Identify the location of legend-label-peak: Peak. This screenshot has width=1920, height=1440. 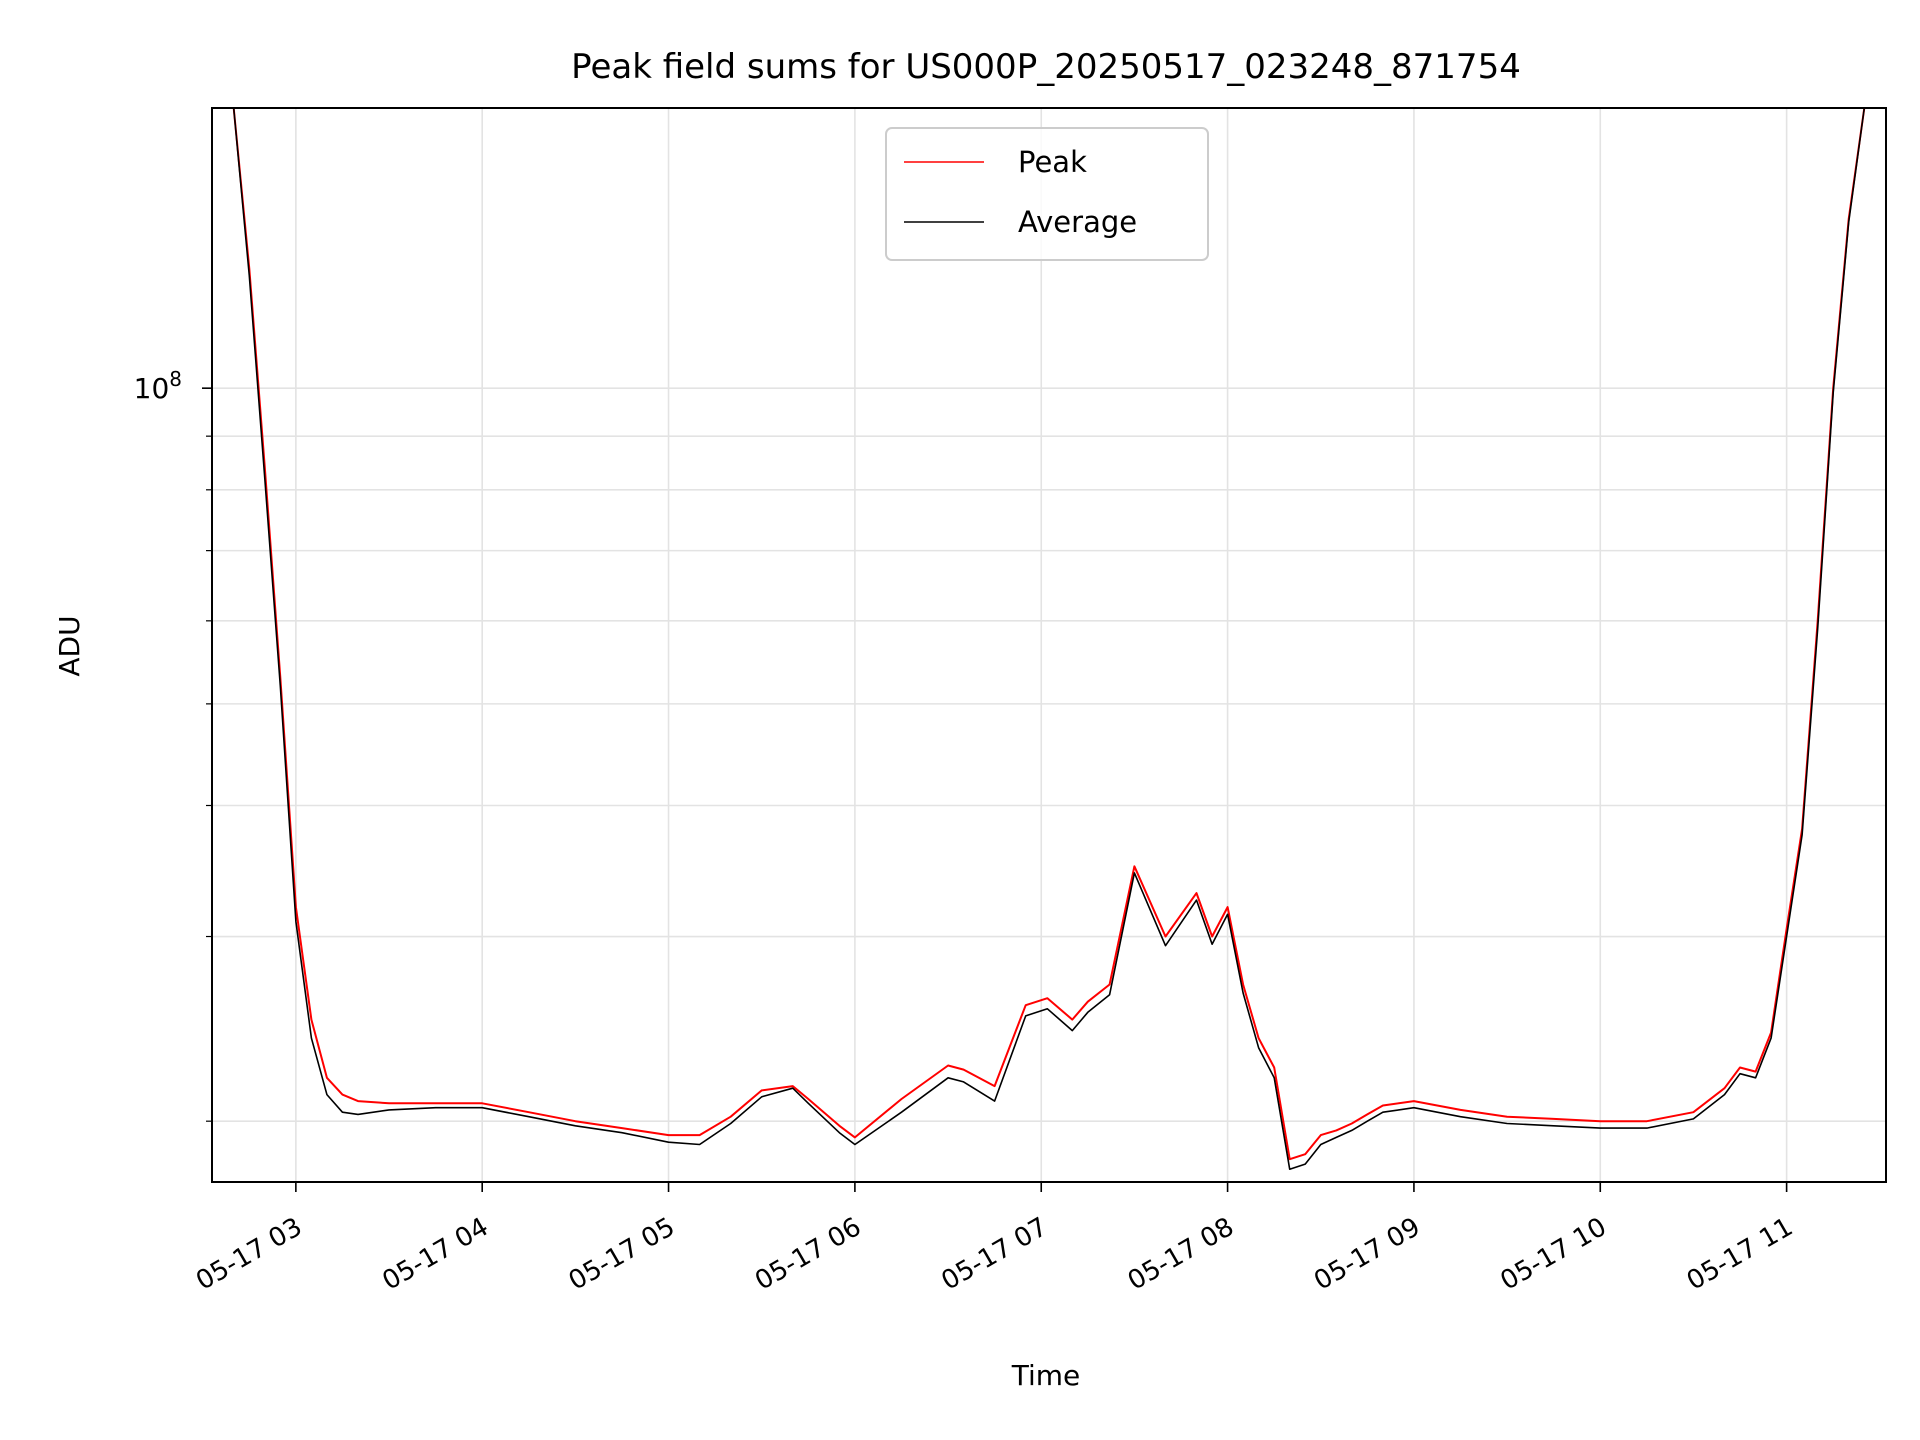
(1052, 162).